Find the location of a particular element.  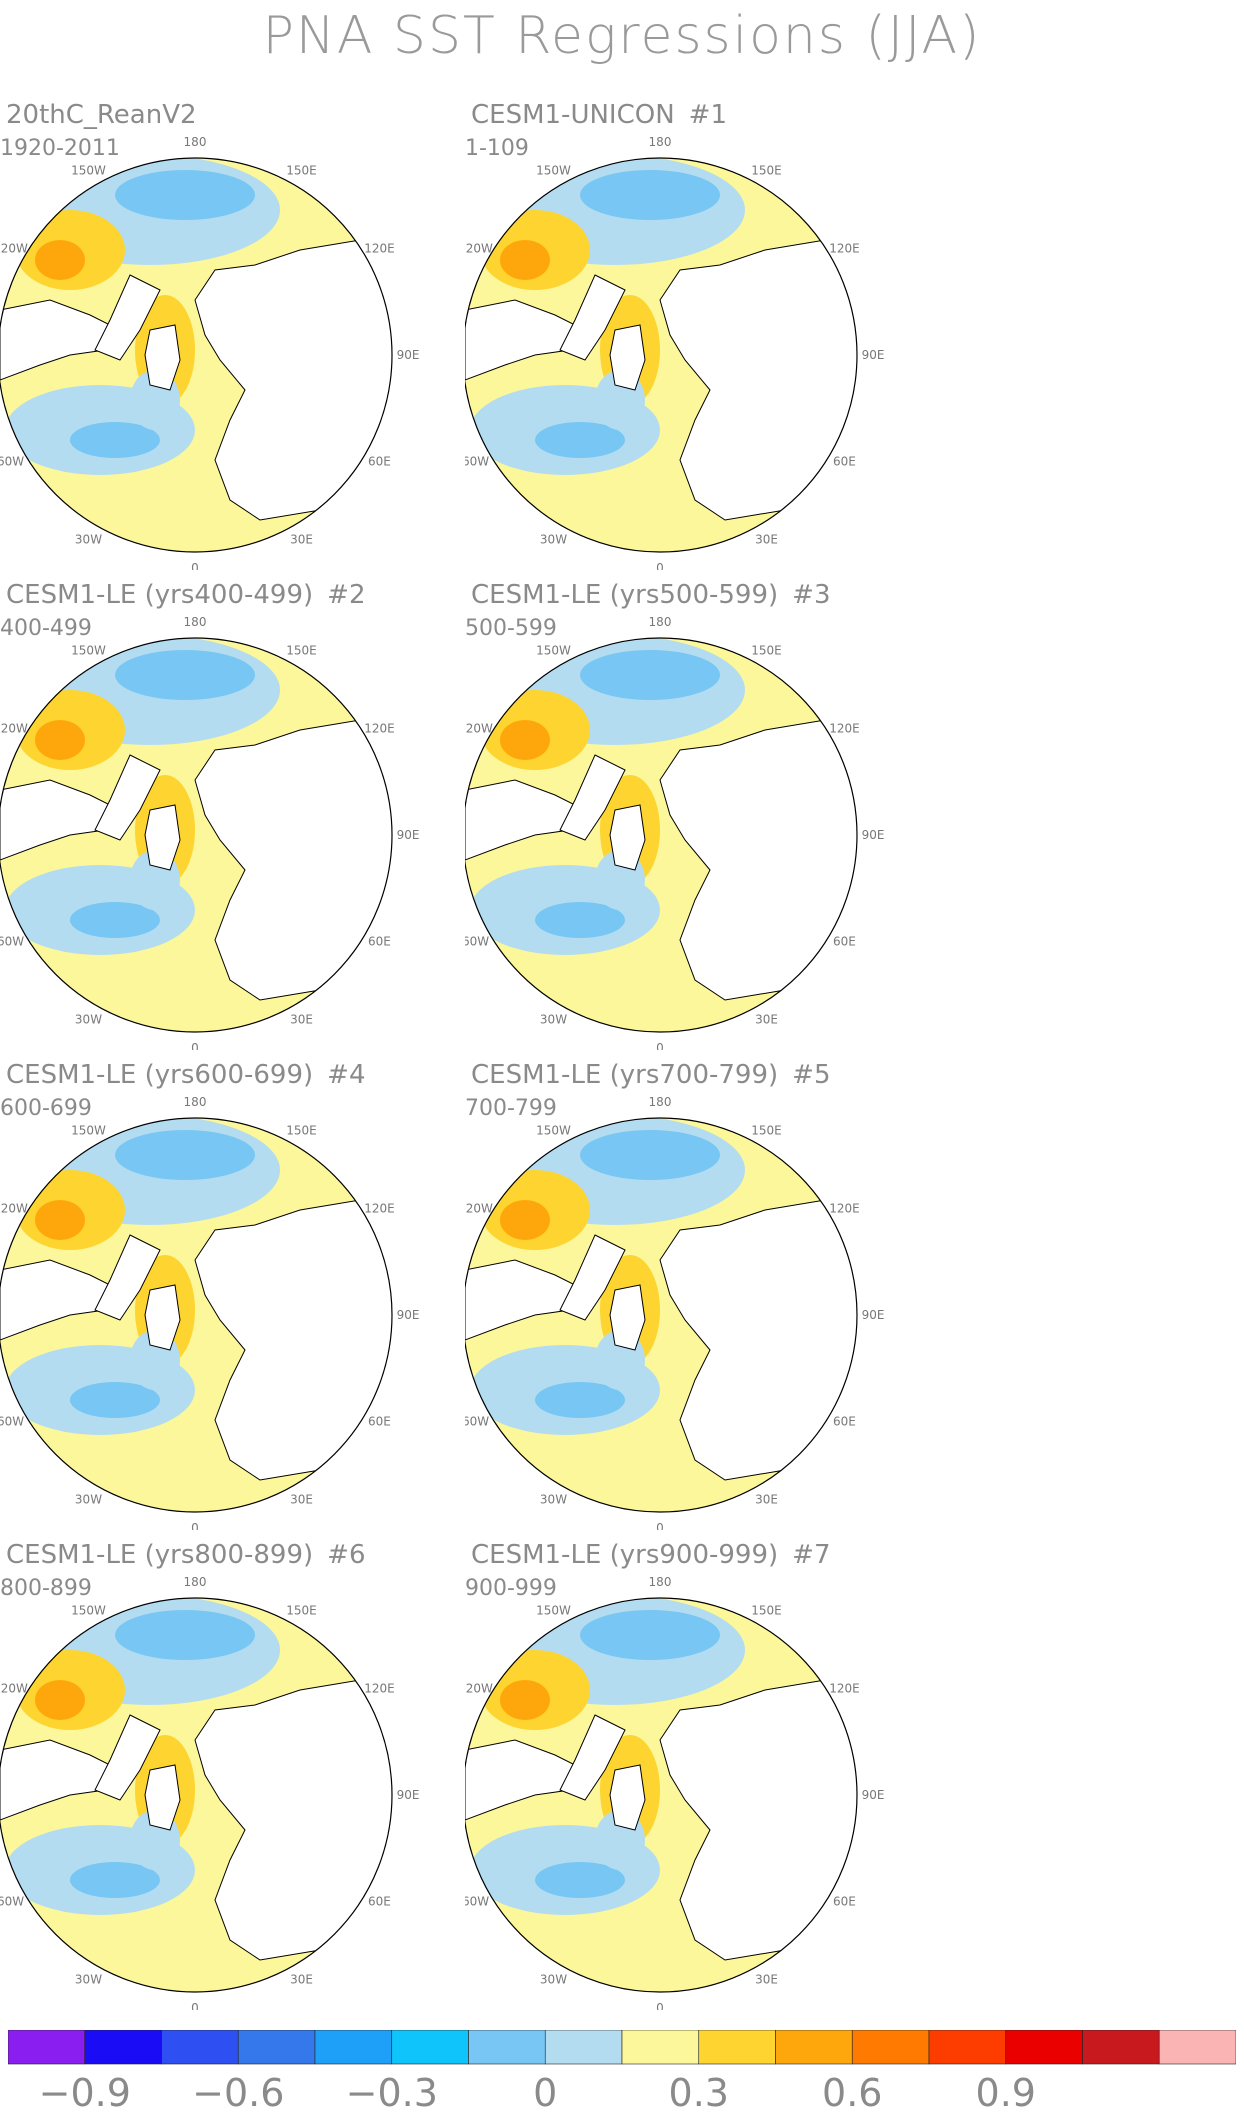

panel-period: 1920-2011 is located at coordinates (60, 148).